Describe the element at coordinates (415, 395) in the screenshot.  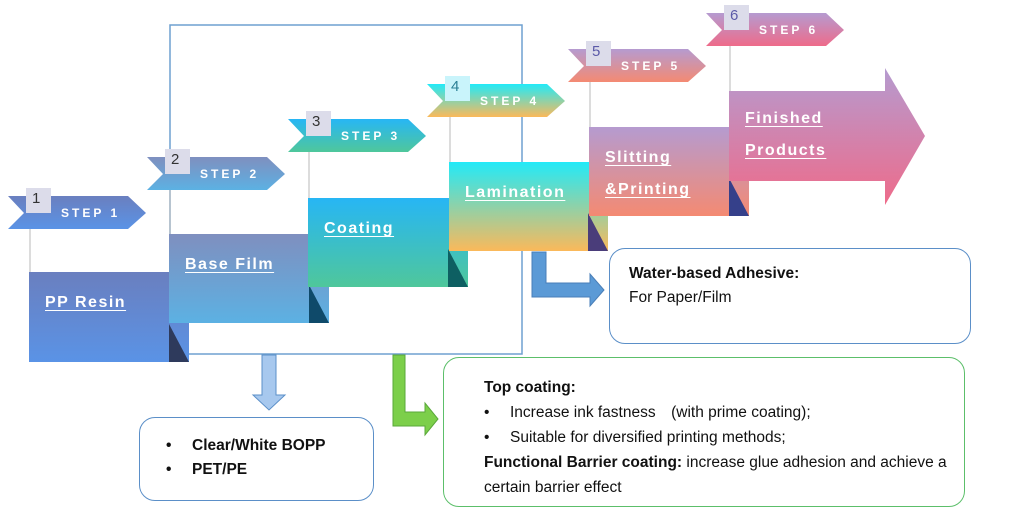
I see `coating-bent-arrow` at that location.